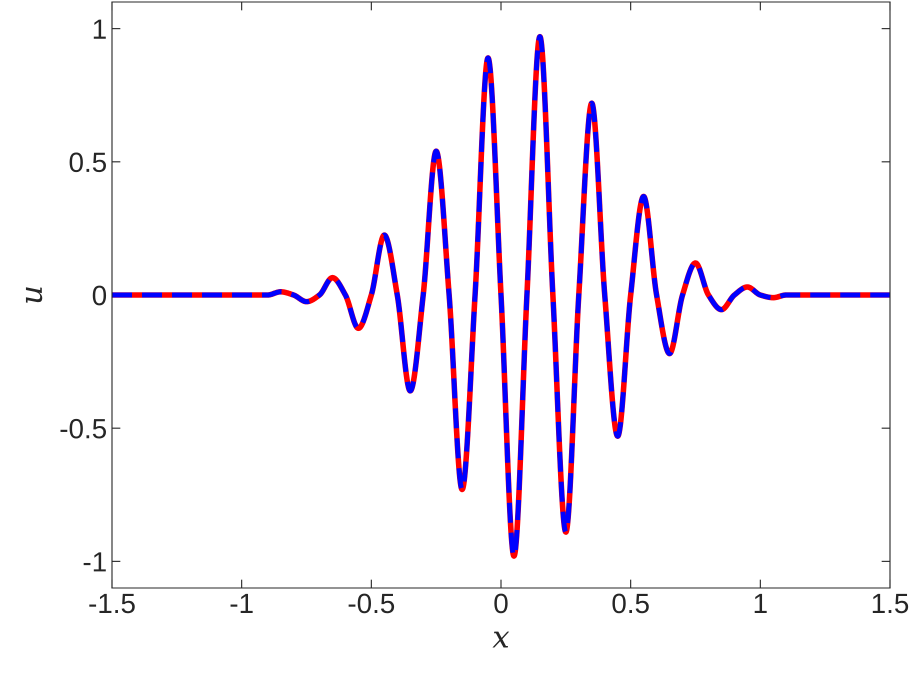 This screenshot has width=911, height=675. What do you see at coordinates (88, 162) in the screenshot?
I see `y-tick-label: 0.5` at bounding box center [88, 162].